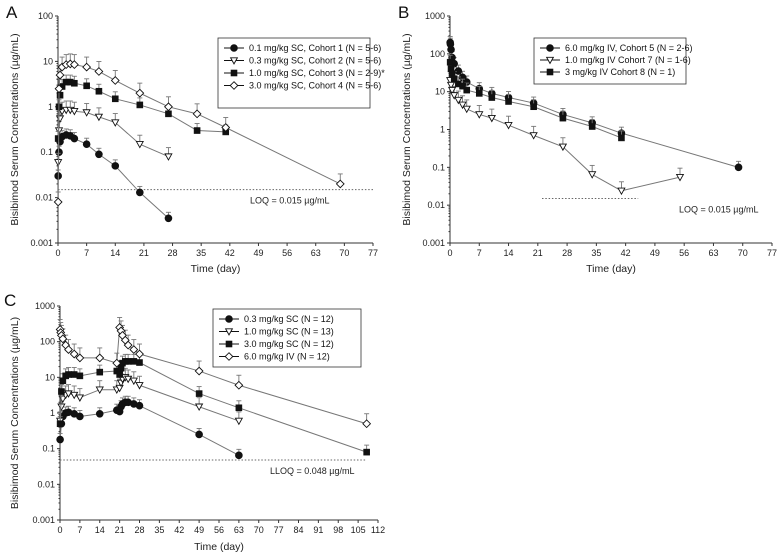  I want to click on panel-c-y-tick-label: 0.1, so click(48, 449).